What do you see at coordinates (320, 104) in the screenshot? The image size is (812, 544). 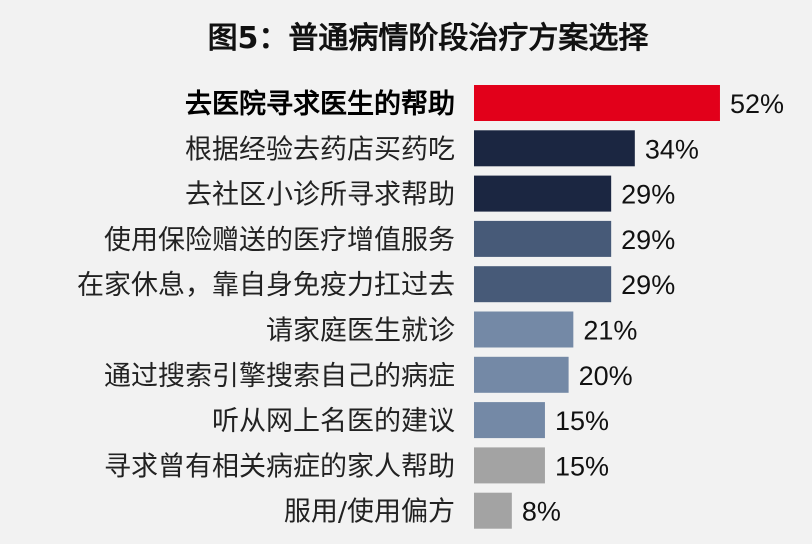 I see `category-label-1: 去医院寻求医生的帮助` at bounding box center [320, 104].